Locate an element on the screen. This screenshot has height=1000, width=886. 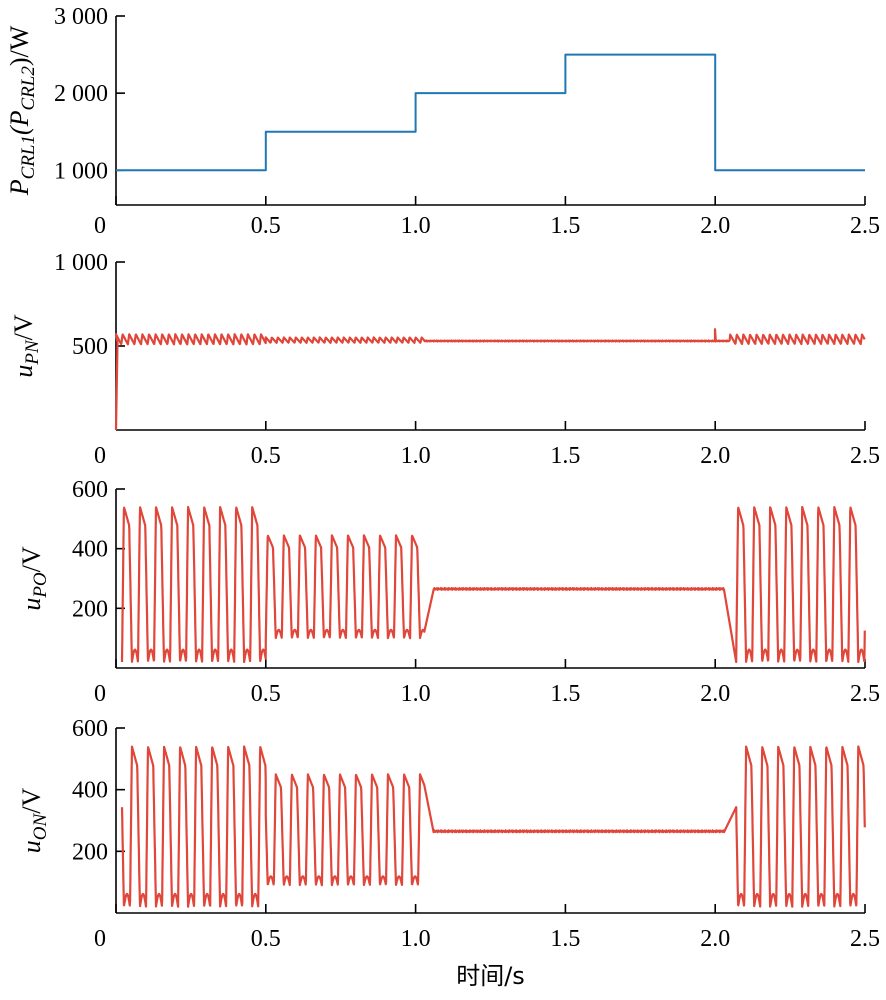
y-tick-label: 2 000 is located at coordinates (81, 94).